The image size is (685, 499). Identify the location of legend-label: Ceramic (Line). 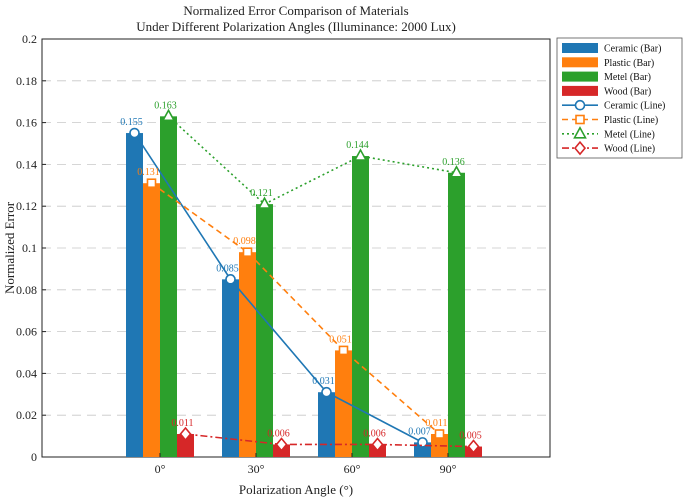
(634, 106).